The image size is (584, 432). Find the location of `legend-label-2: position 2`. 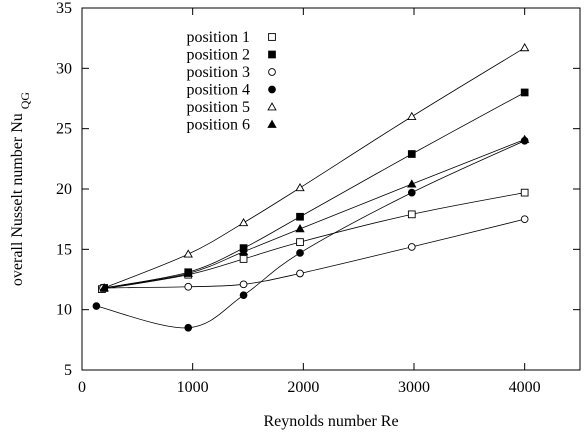

legend-label-2: position 2 is located at coordinates (218, 55).